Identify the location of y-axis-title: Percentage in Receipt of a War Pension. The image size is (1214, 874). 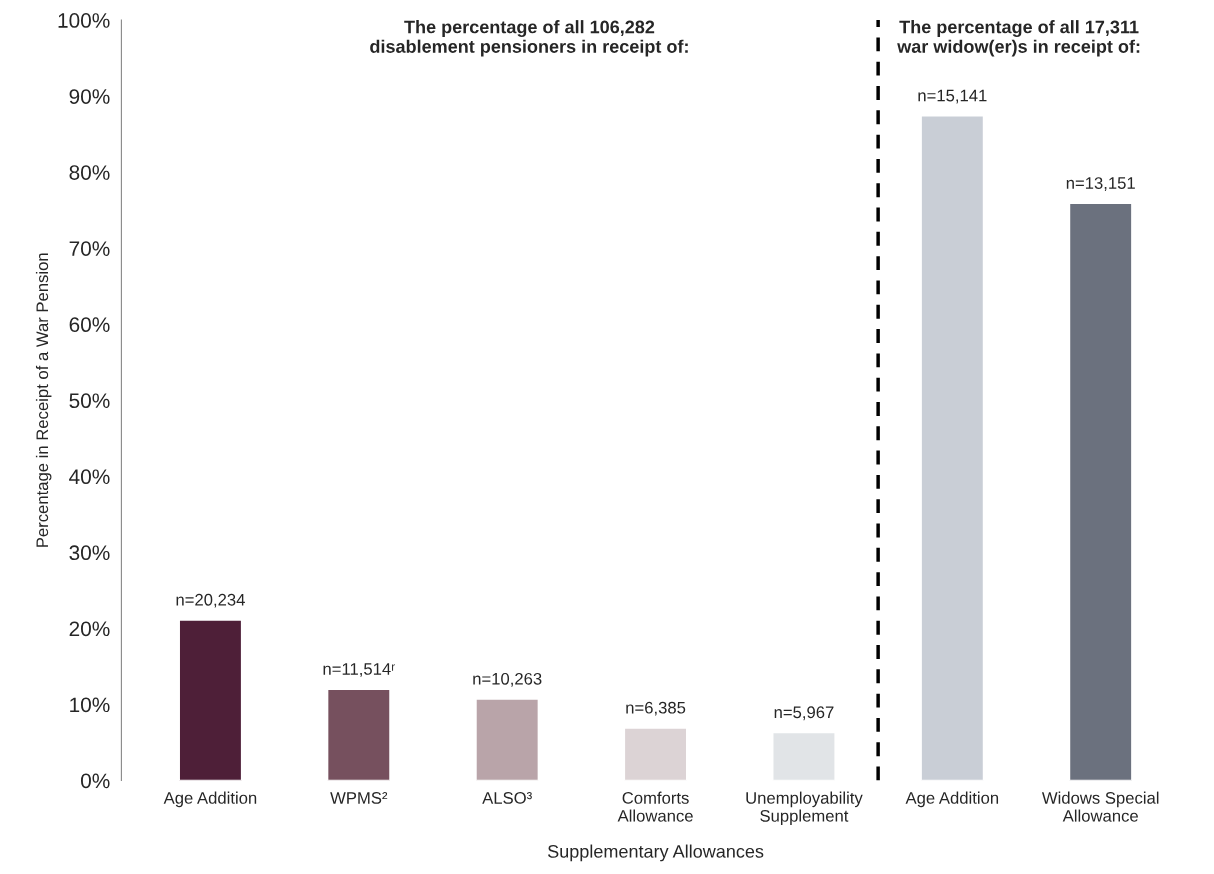
(43, 400).